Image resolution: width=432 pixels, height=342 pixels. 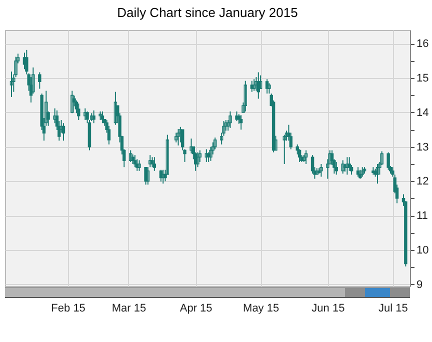 What do you see at coordinates (419, 284) in the screenshot?
I see `y-tick-label: 9` at bounding box center [419, 284].